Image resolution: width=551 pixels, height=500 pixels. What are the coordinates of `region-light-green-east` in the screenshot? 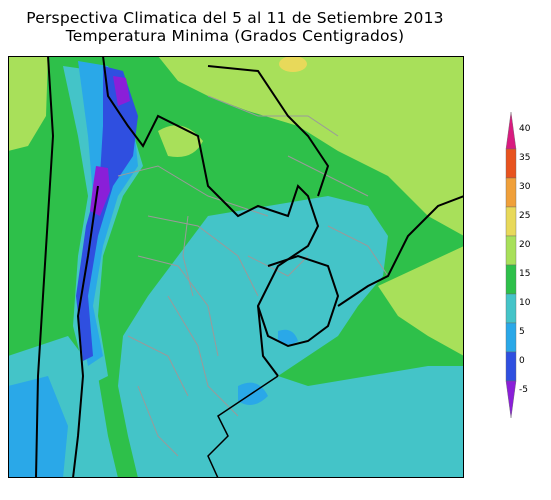 It's located at (421, 301).